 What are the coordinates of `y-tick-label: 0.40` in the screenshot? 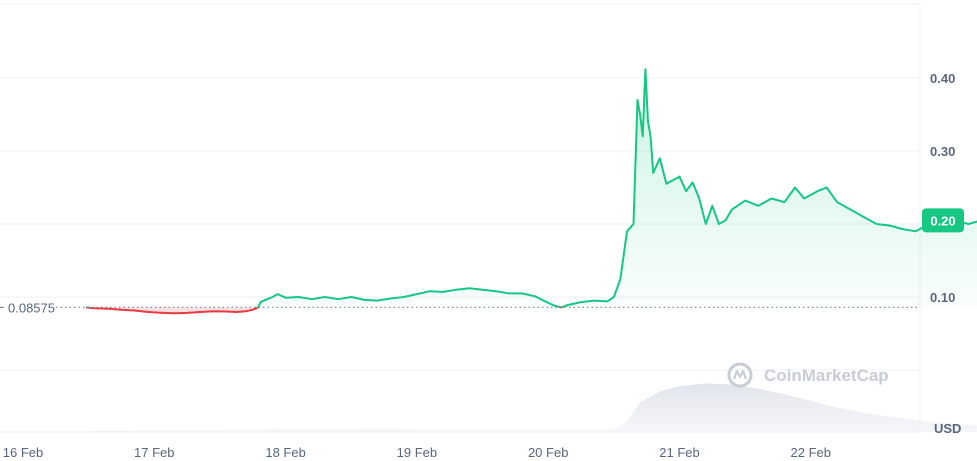 It's located at (942, 78).